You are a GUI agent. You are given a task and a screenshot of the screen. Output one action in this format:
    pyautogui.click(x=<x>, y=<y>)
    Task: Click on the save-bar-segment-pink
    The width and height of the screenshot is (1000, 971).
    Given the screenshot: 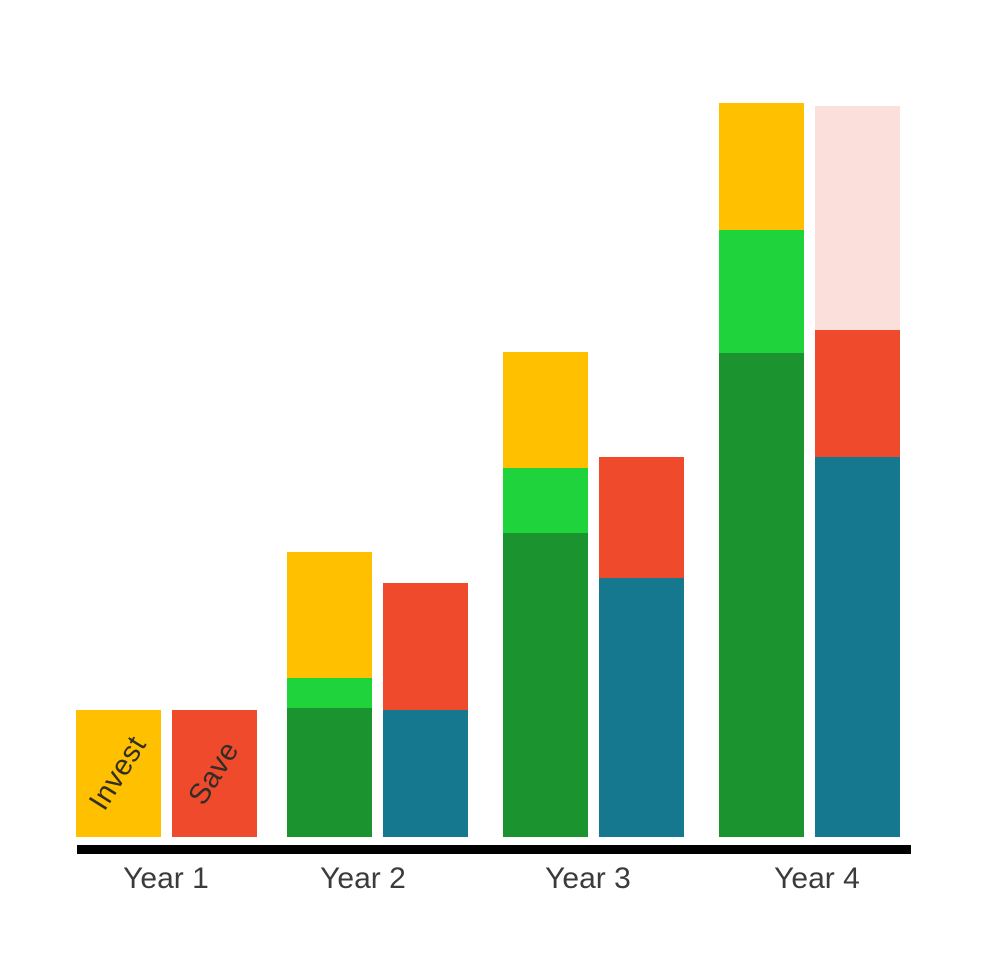 What is the action you would take?
    pyautogui.click(x=857, y=218)
    